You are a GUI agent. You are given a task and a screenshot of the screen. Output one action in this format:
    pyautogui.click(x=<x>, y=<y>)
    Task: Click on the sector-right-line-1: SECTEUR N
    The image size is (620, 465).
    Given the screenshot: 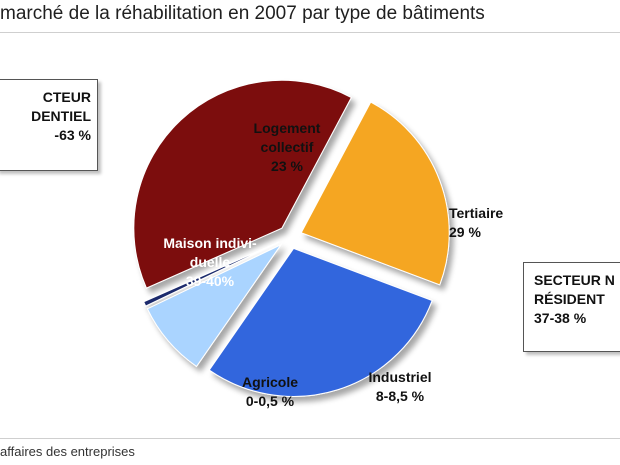 What is the action you would take?
    pyautogui.click(x=574, y=280)
    